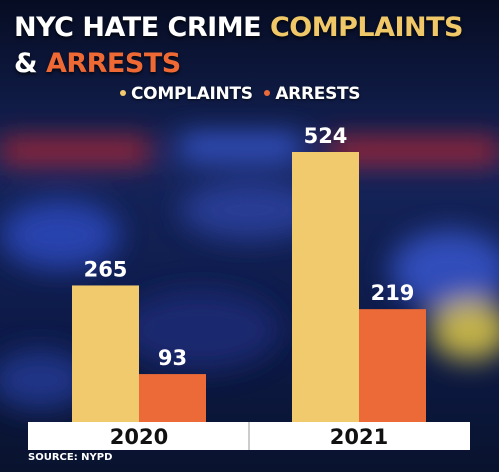 The image size is (499, 472). I want to click on legend-dot-arrests-icon, so click(267, 92).